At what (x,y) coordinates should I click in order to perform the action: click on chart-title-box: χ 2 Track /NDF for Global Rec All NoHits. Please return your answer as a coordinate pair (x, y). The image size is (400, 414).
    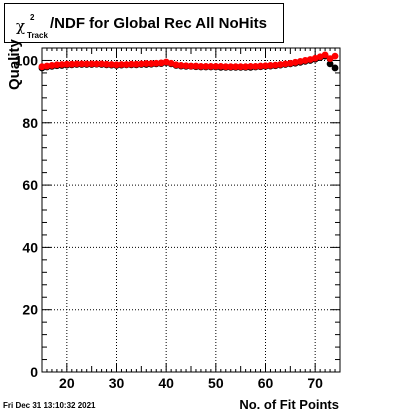
    Looking at the image, I should click on (144, 23).